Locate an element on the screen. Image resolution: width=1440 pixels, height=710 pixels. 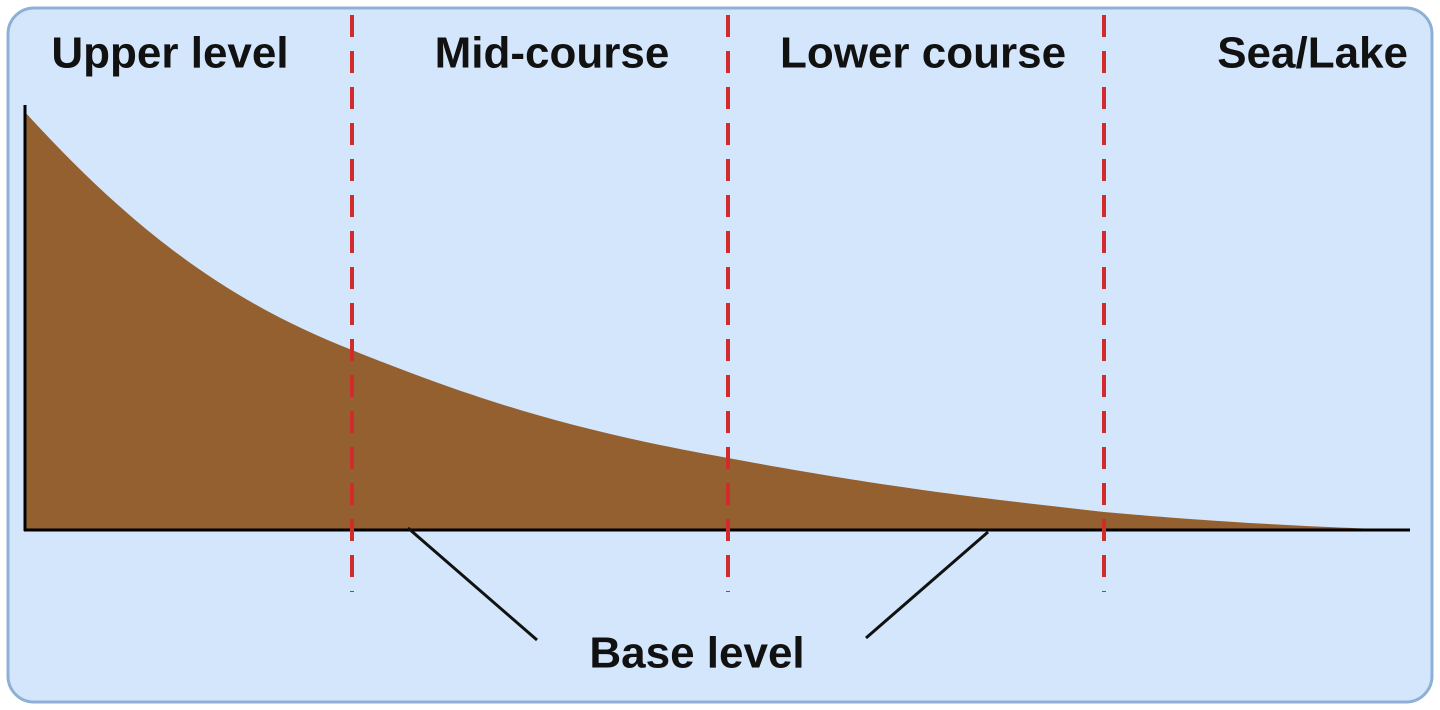
stage-label: Upper level is located at coordinates (169, 53).